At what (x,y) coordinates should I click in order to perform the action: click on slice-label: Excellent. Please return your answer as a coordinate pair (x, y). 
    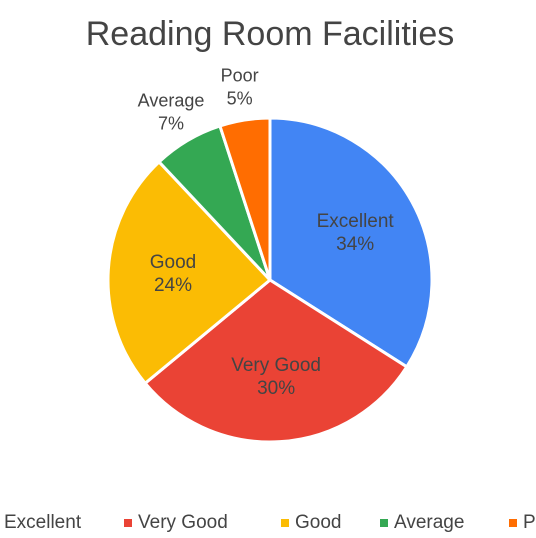
    Looking at the image, I should click on (356, 221).